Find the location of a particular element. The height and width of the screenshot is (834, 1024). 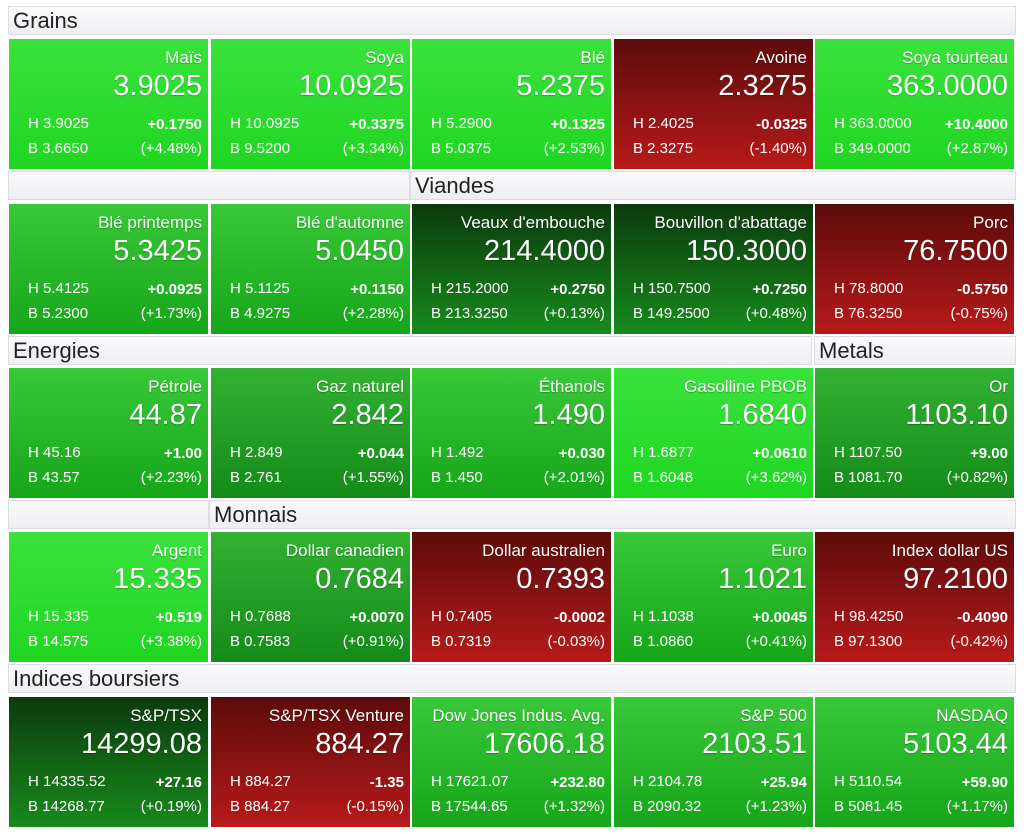

quote-change: +9.00 is located at coordinates (989, 453).